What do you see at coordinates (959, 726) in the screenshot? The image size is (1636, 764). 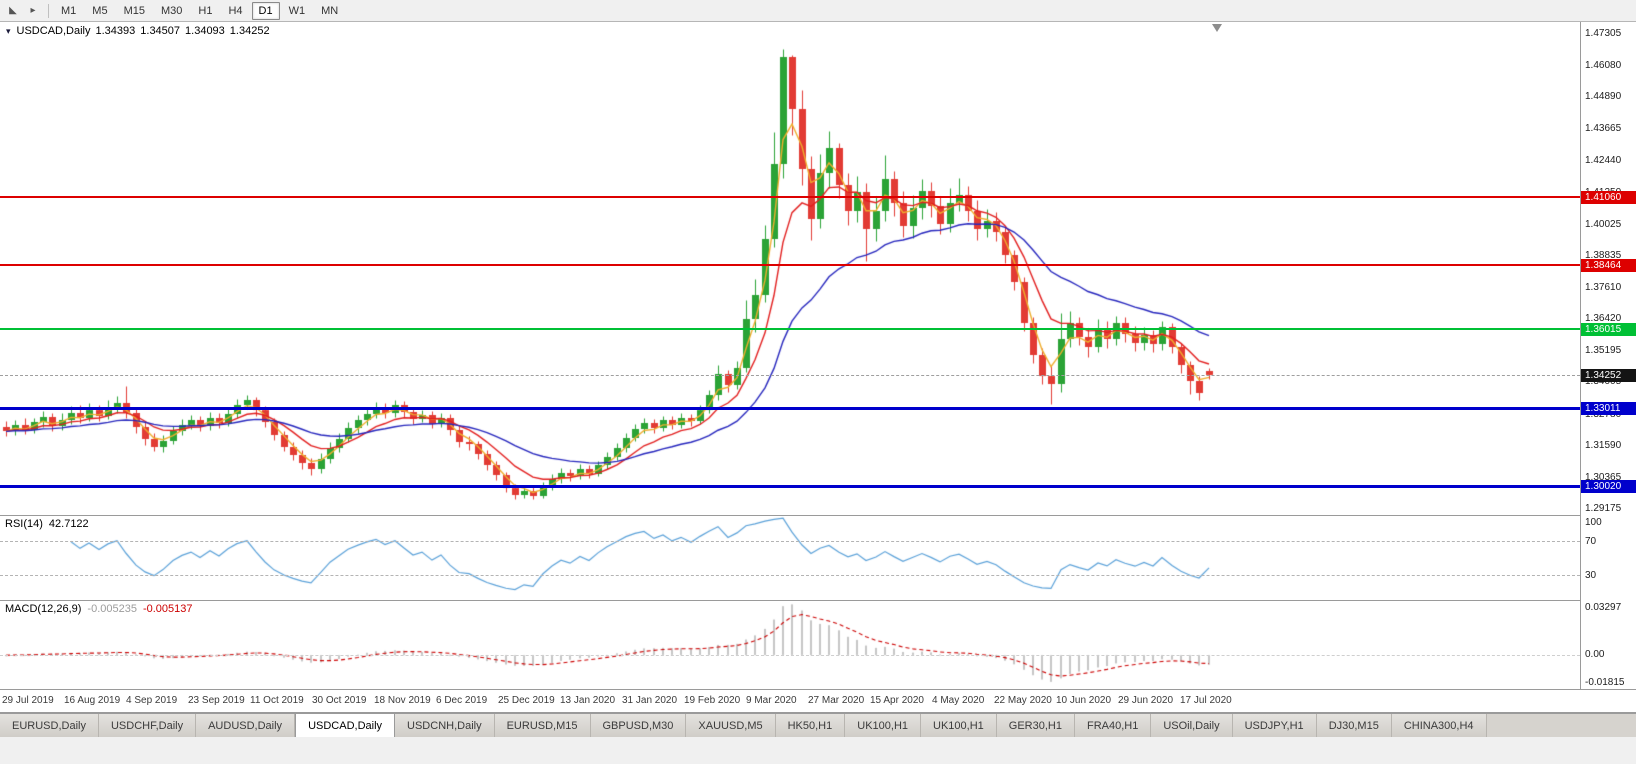 I see `tab-10-uk100-h1: UK100,H1` at bounding box center [959, 726].